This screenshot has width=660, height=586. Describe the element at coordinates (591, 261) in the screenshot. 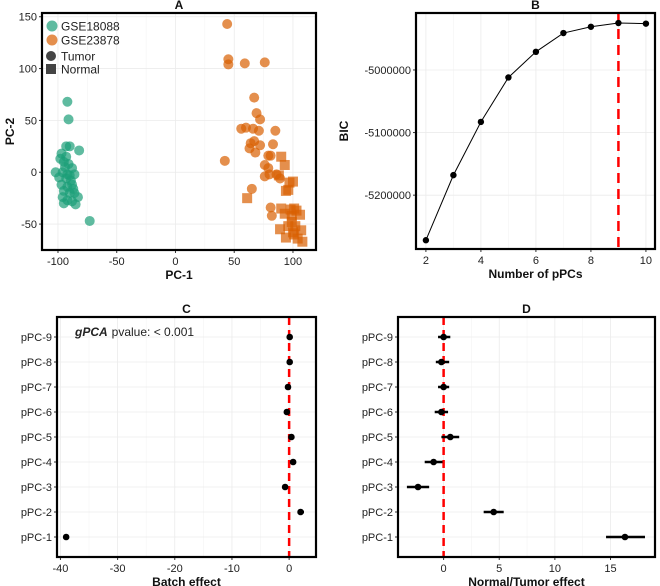

I see `x-tick-label: 8` at that location.